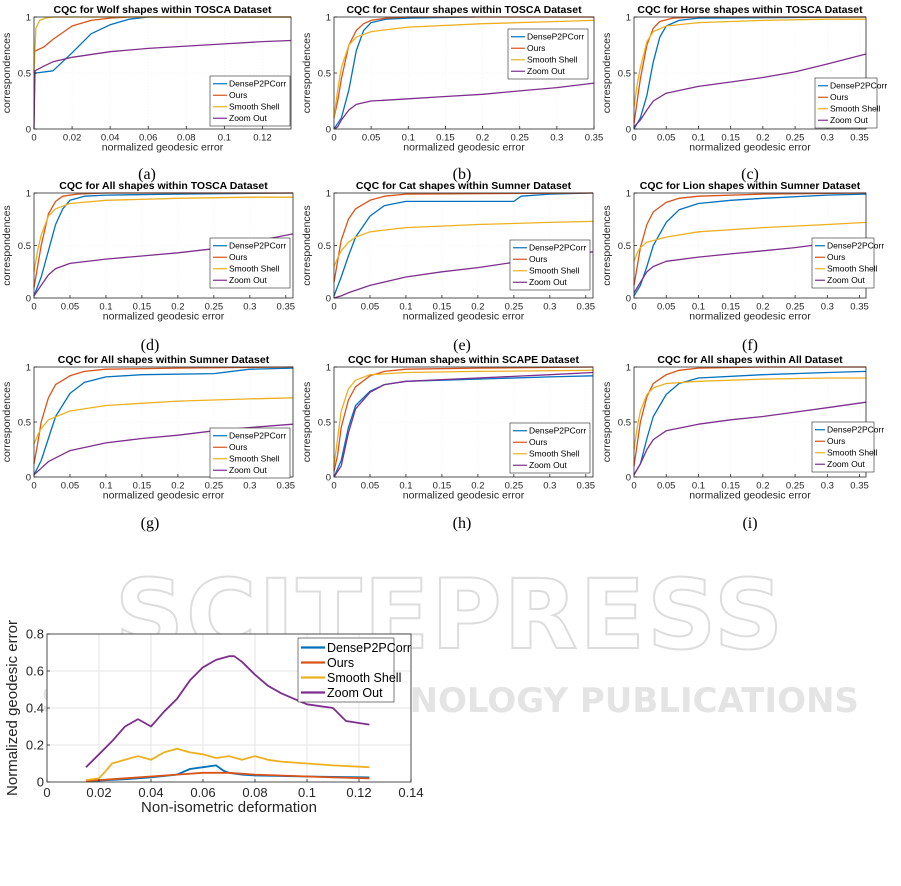  Describe the element at coordinates (254, 792) in the screenshot. I see `x-tick-label: 0.08` at that location.